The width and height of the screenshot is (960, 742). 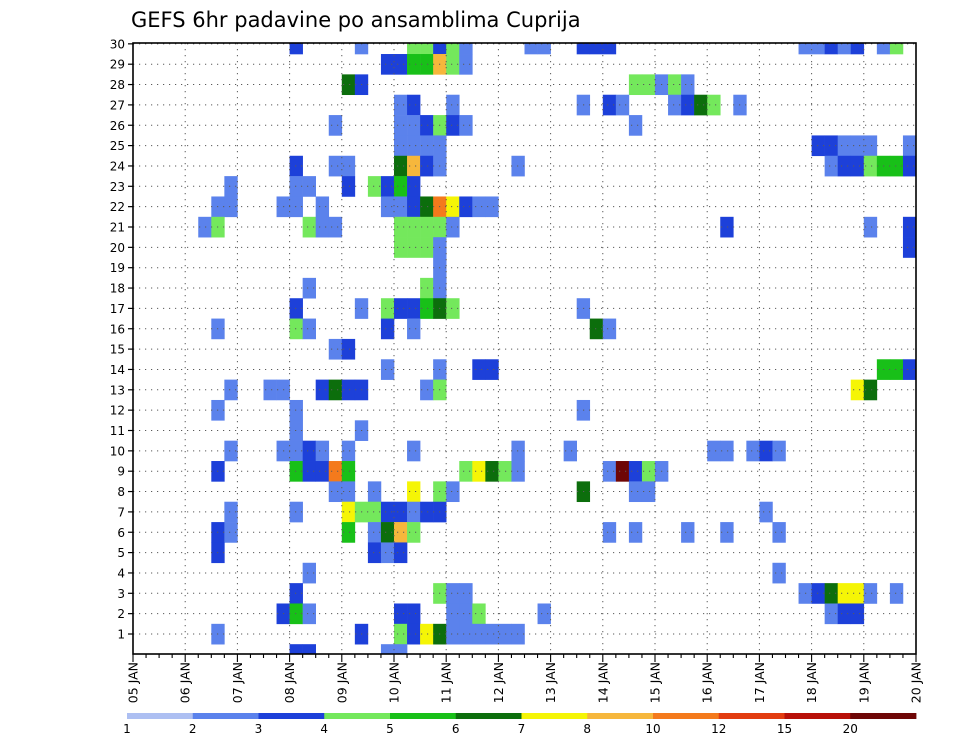 What do you see at coordinates (456, 729) in the screenshot?
I see `color-scale-label: 6` at bounding box center [456, 729].